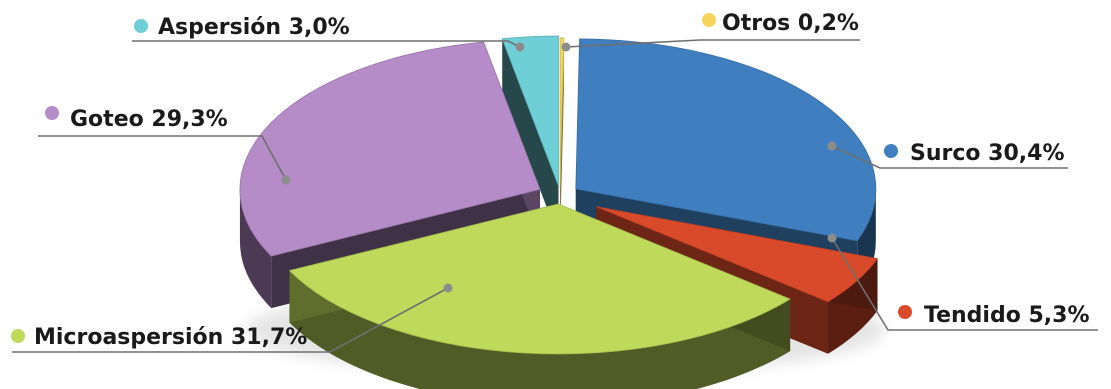  I want to click on leader-anchor-dot-otros, so click(566, 47).